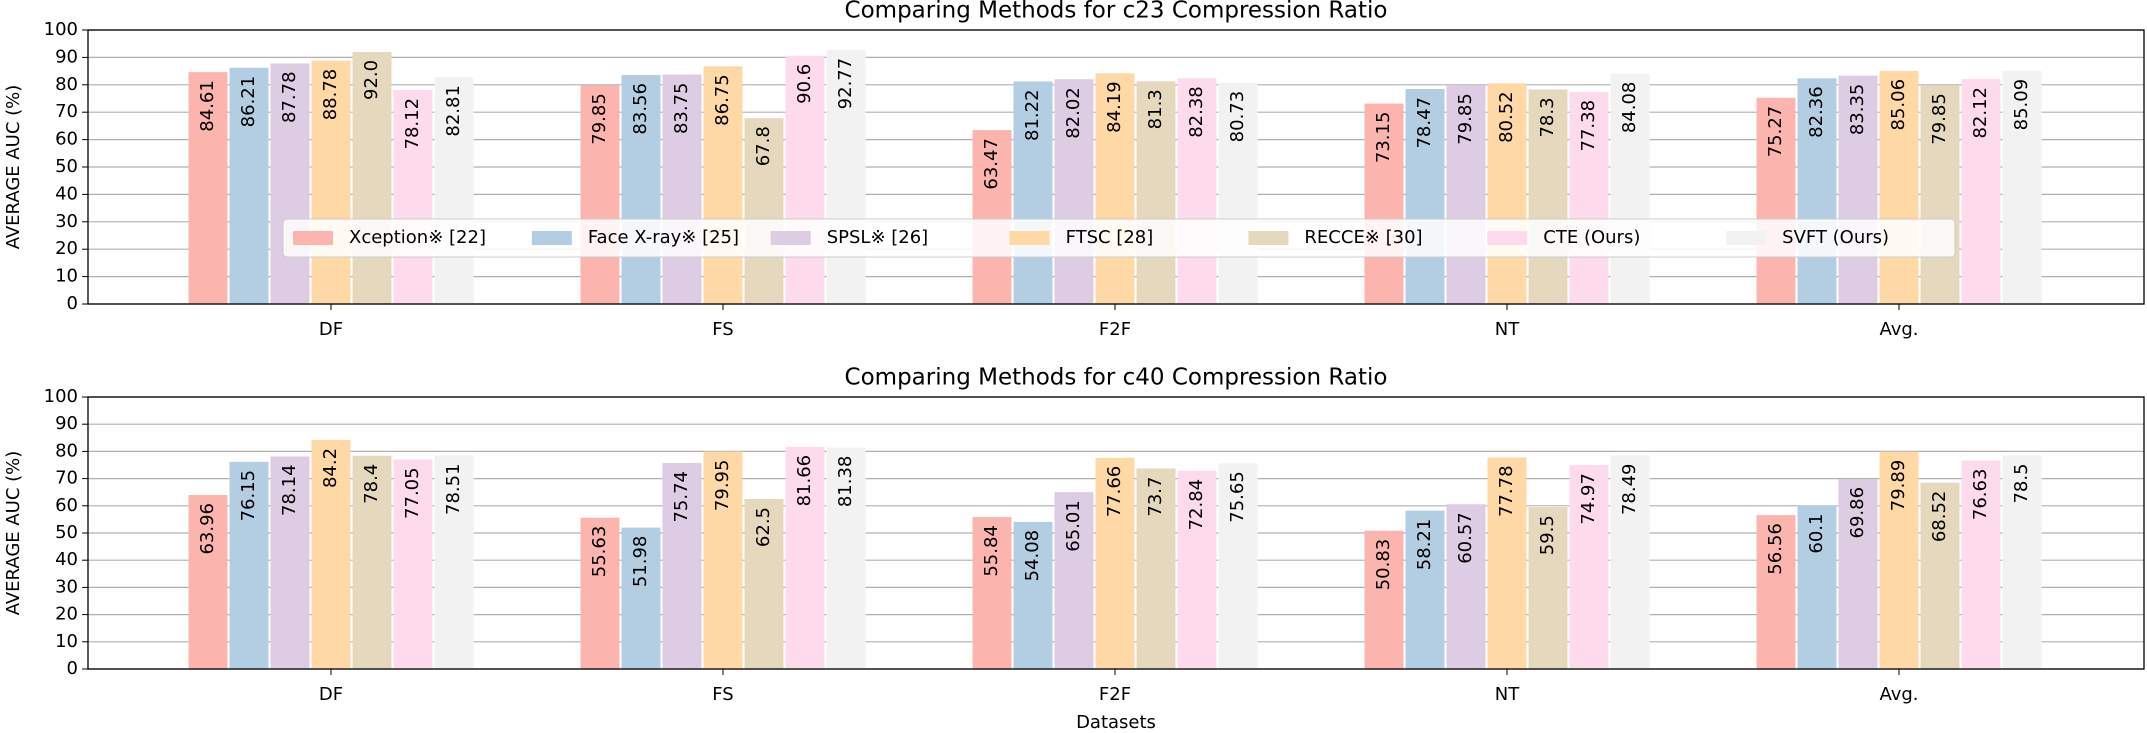 The height and width of the screenshot is (733, 2147). What do you see at coordinates (1114, 492) in the screenshot?
I see `value-label: 77.66` at bounding box center [1114, 492].